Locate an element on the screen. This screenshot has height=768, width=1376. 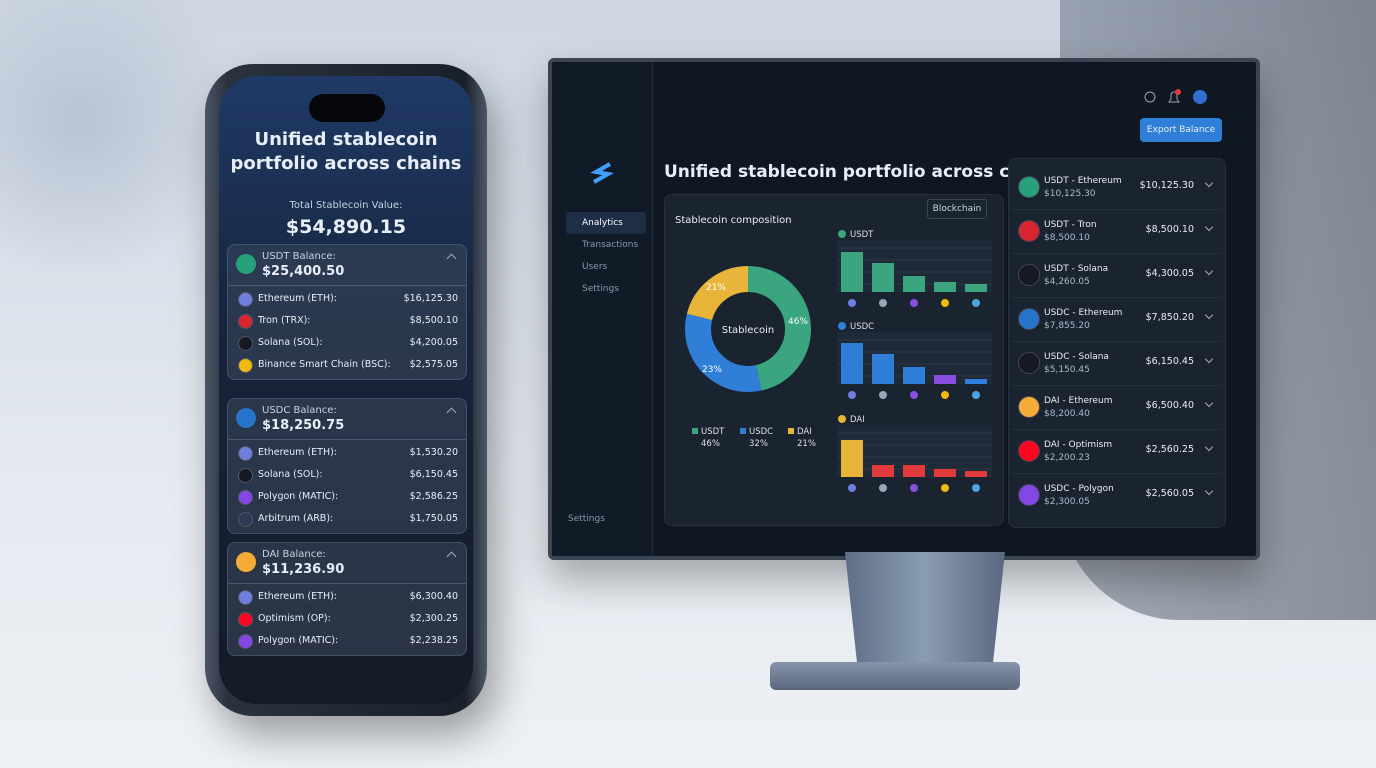
asset-row: USDT - Tron $8,500.10 $8,500.10 is located at coordinates (1116, 231).